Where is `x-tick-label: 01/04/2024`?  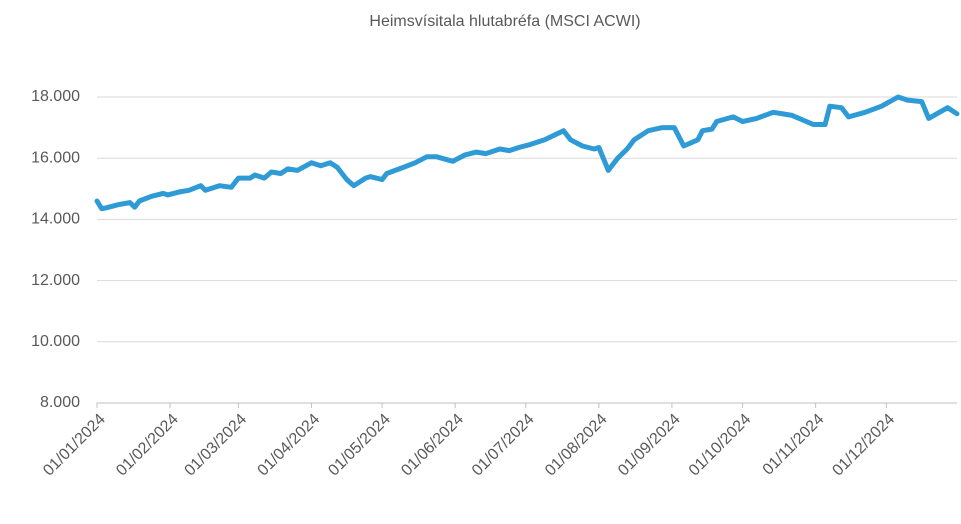 x-tick-label: 01/04/2024 is located at coordinates (289, 445).